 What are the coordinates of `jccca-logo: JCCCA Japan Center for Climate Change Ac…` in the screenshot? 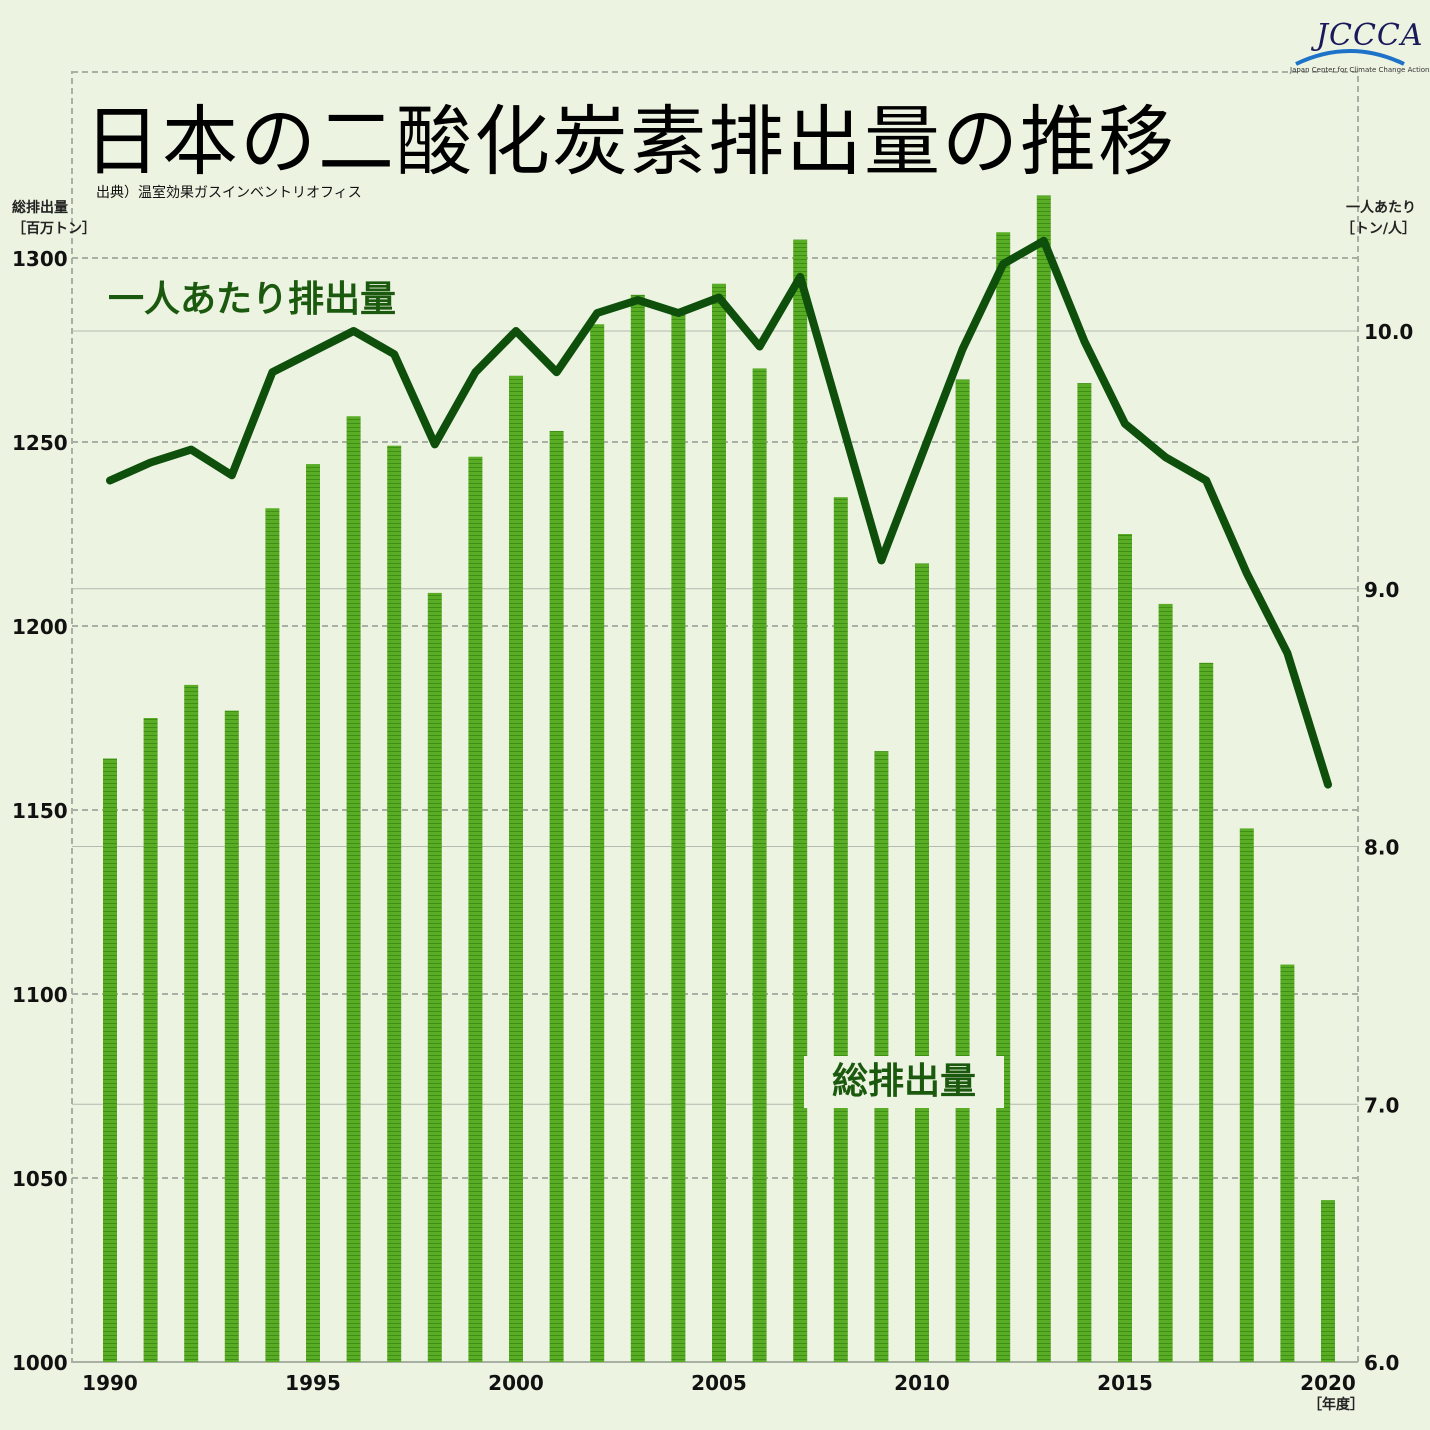 It's located at (1360, 48).